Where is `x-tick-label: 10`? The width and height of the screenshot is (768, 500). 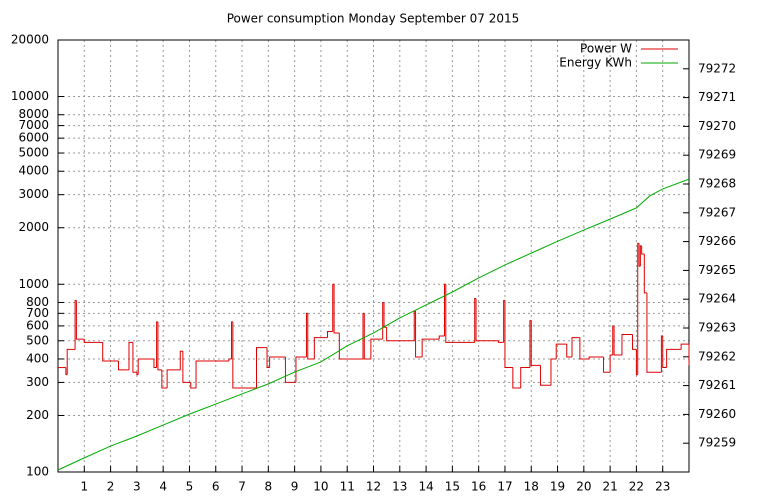 x-tick-label: 10 is located at coordinates (320, 487).